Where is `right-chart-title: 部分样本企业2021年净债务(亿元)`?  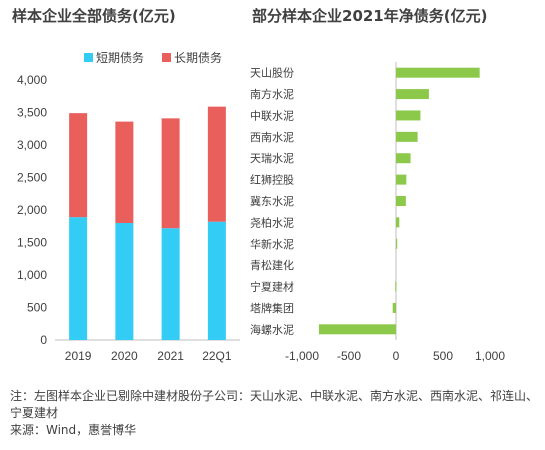
right-chart-title: 部分样本企业2021年净债务(亿元) is located at coordinates (370, 16).